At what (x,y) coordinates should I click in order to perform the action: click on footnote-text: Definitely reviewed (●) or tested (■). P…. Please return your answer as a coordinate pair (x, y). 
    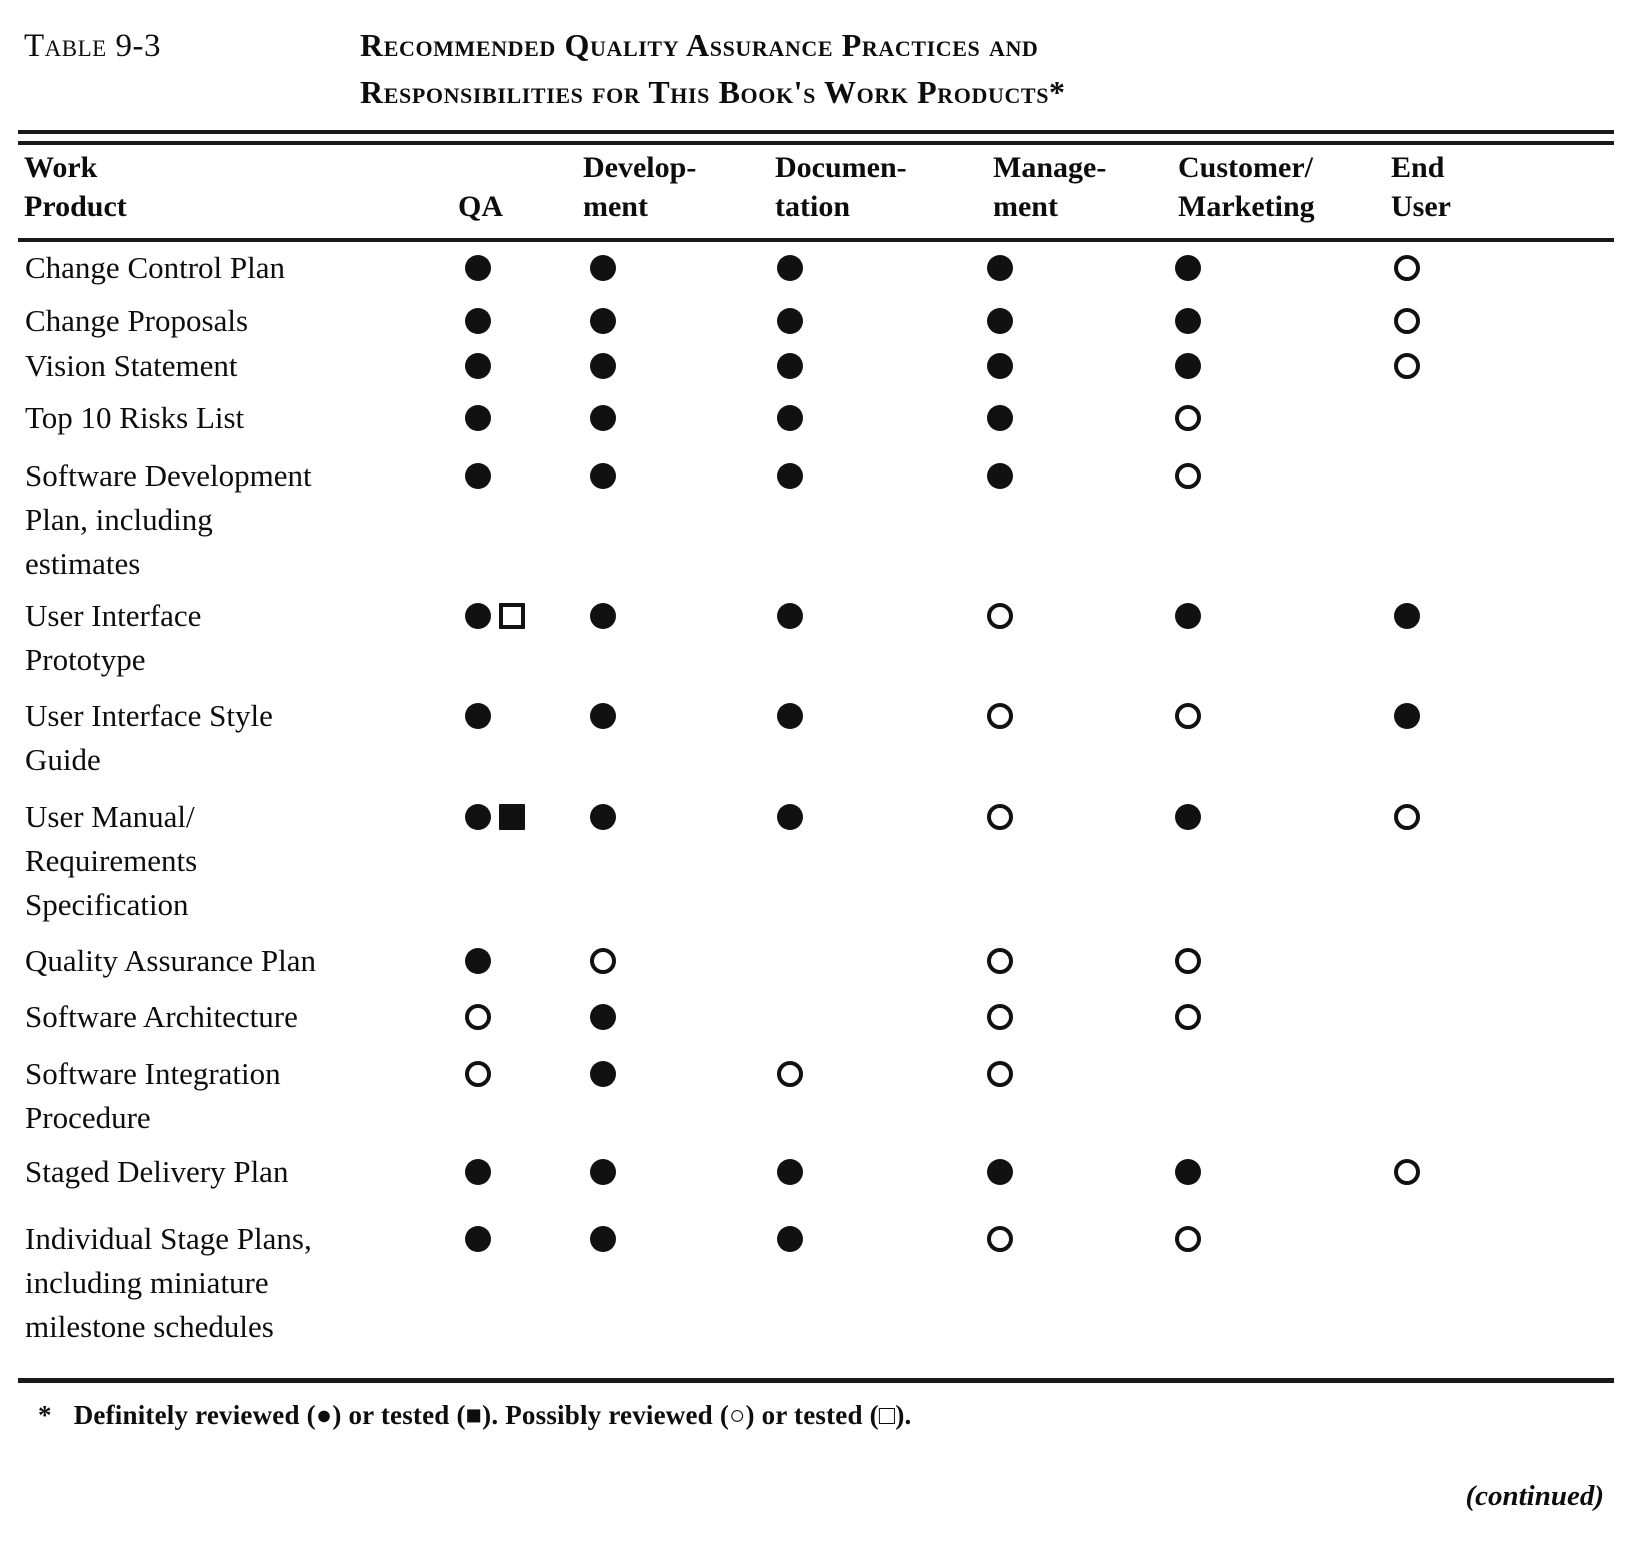
    Looking at the image, I should click on (492, 1415).